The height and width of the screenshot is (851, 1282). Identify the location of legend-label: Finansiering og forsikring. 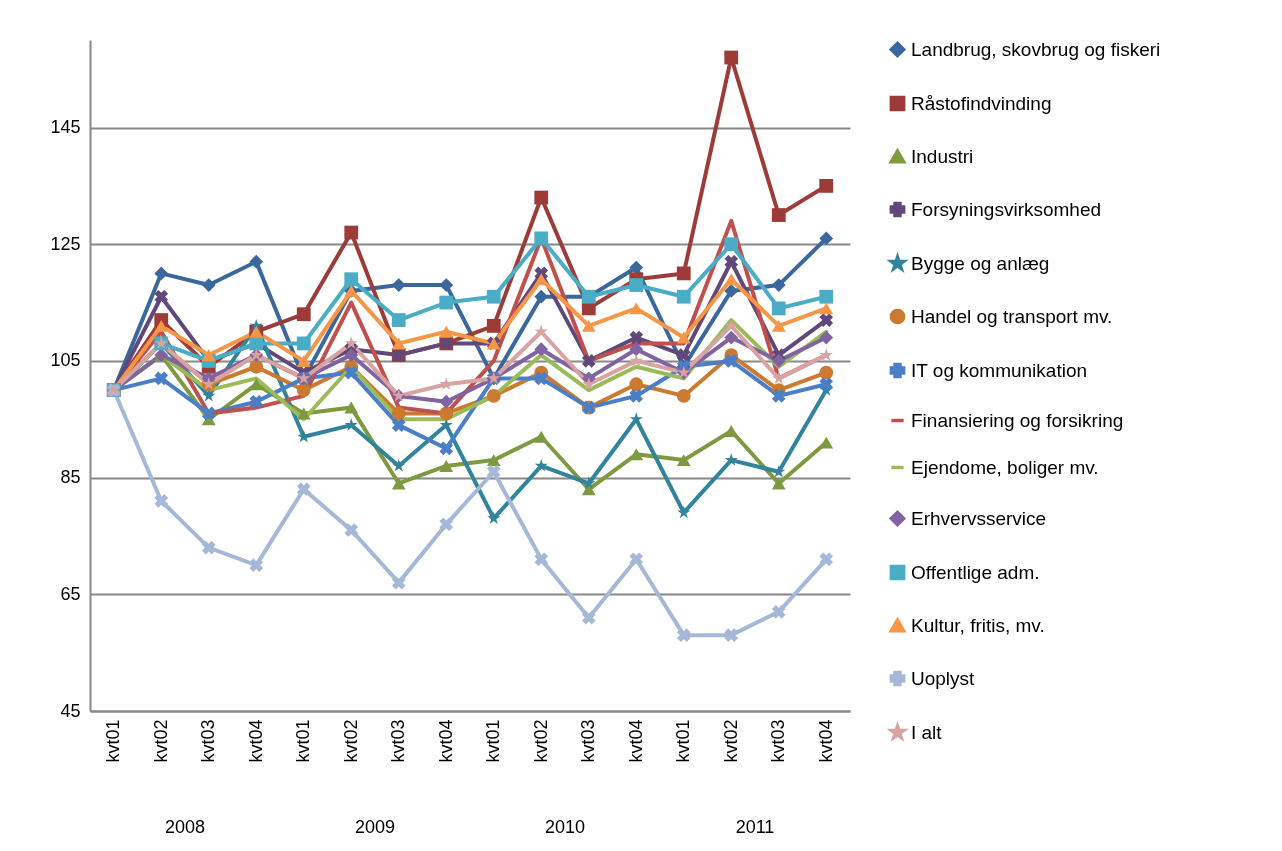
(1017, 420).